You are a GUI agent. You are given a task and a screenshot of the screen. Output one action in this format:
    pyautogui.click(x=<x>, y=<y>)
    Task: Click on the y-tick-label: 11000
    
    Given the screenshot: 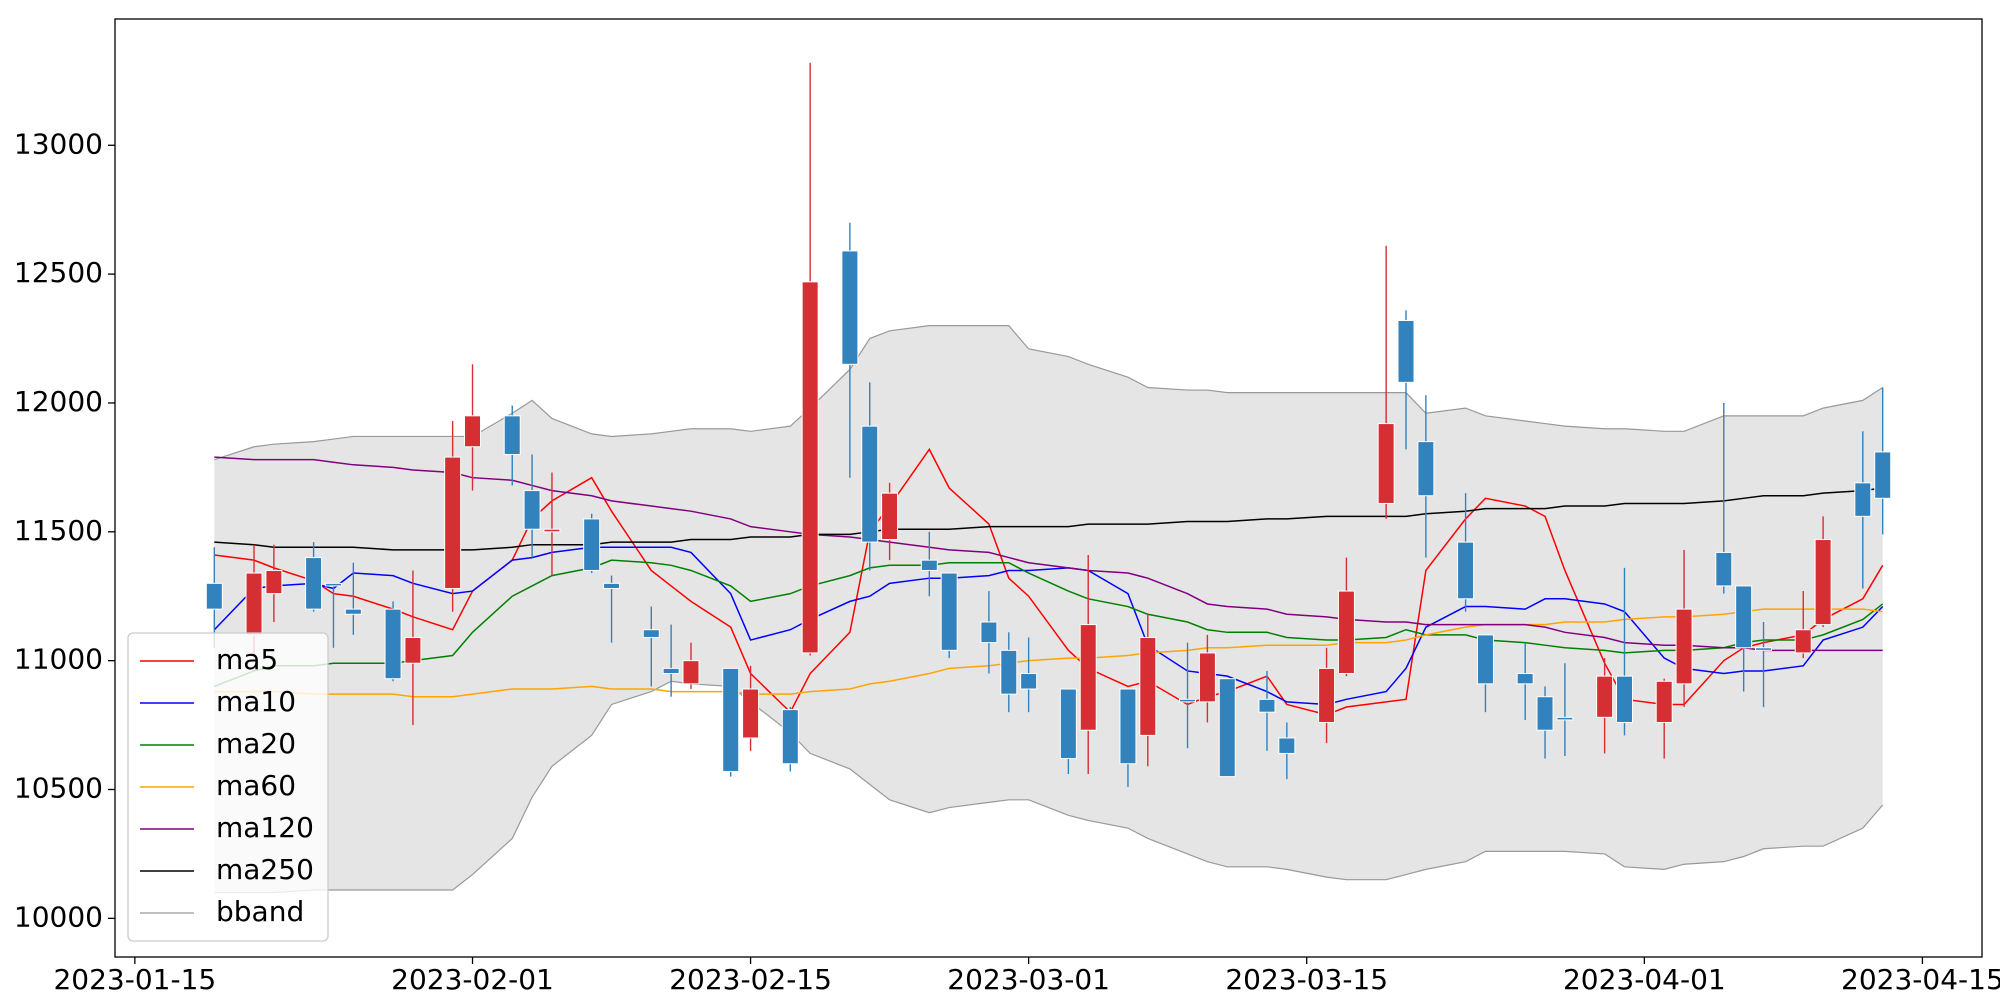 What is the action you would take?
    pyautogui.click(x=58, y=659)
    